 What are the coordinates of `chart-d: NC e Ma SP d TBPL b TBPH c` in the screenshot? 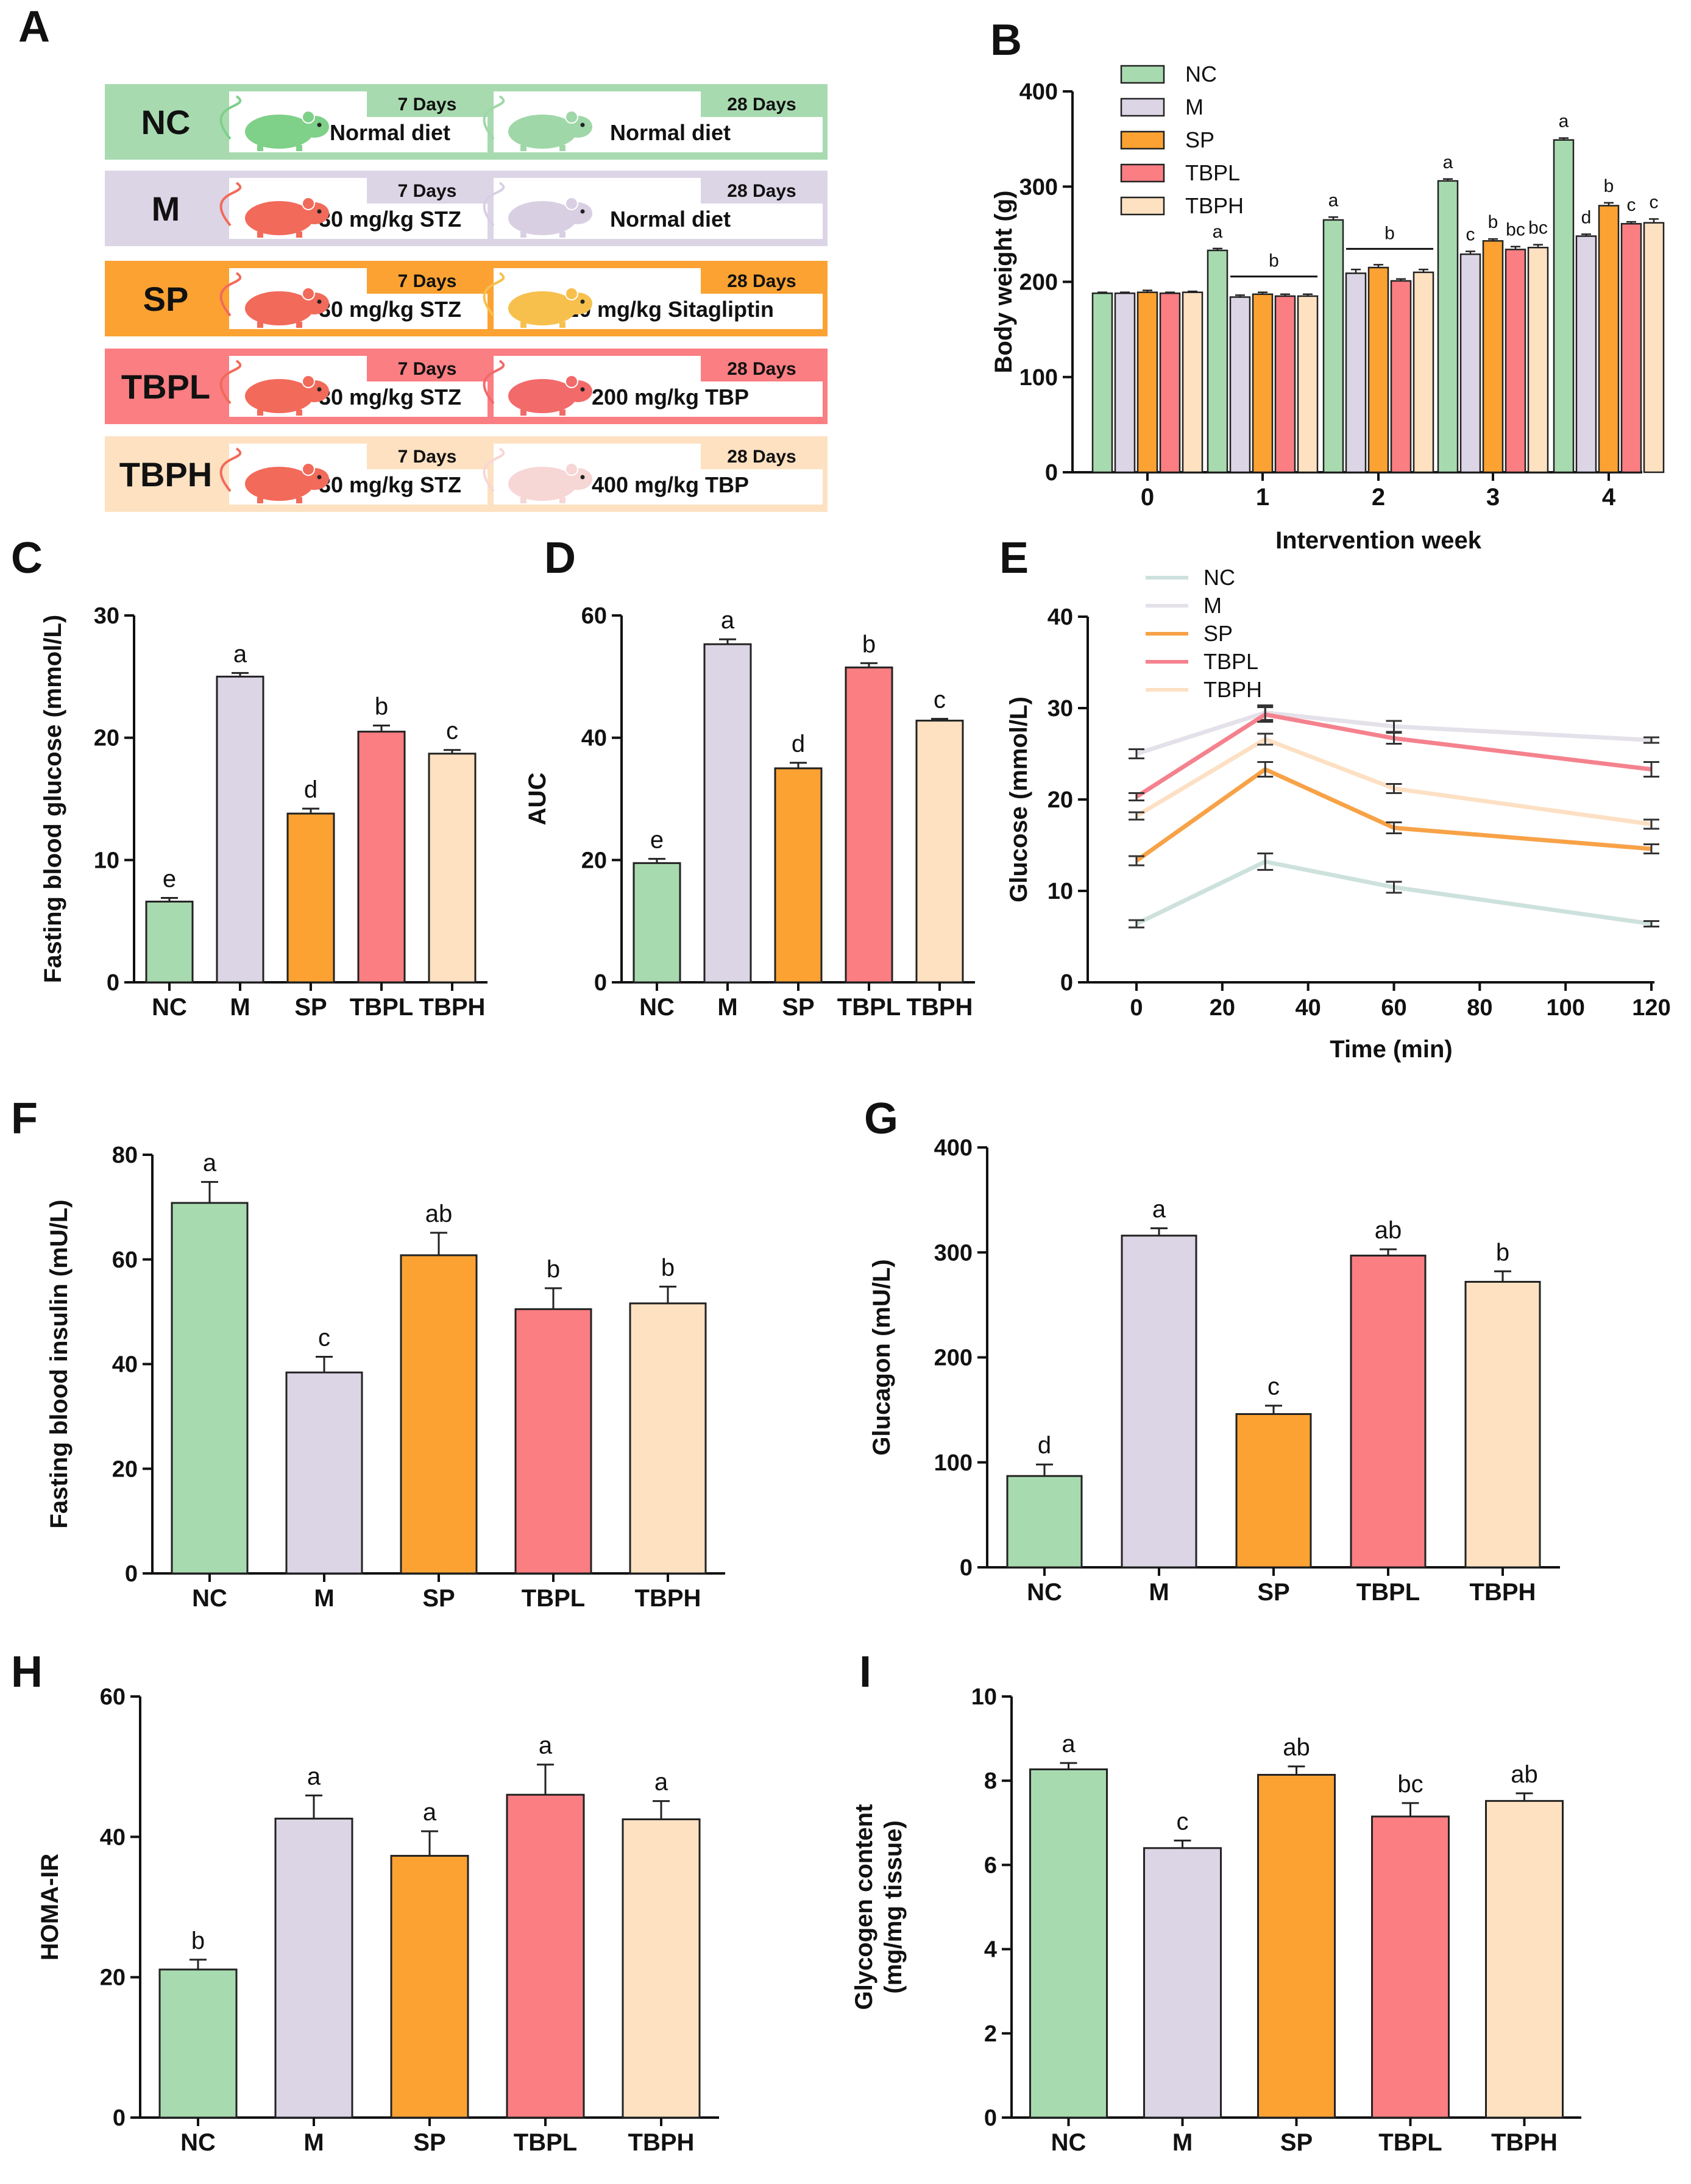 It's located at (798, 814).